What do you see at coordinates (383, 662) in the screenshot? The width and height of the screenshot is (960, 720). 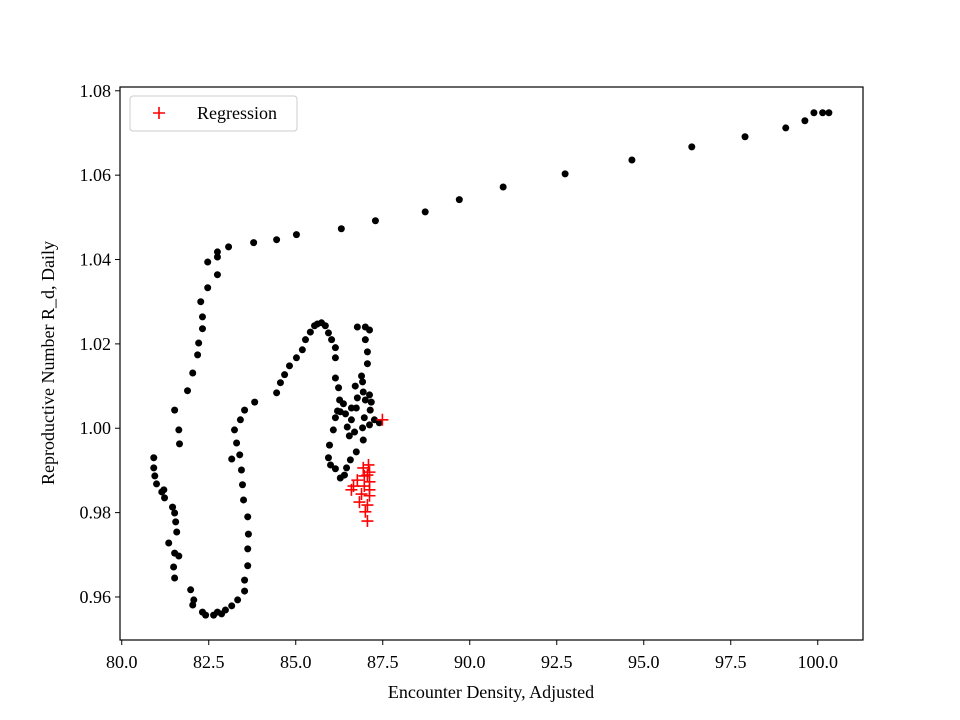 I see `x-tick-label: 87.5` at bounding box center [383, 662].